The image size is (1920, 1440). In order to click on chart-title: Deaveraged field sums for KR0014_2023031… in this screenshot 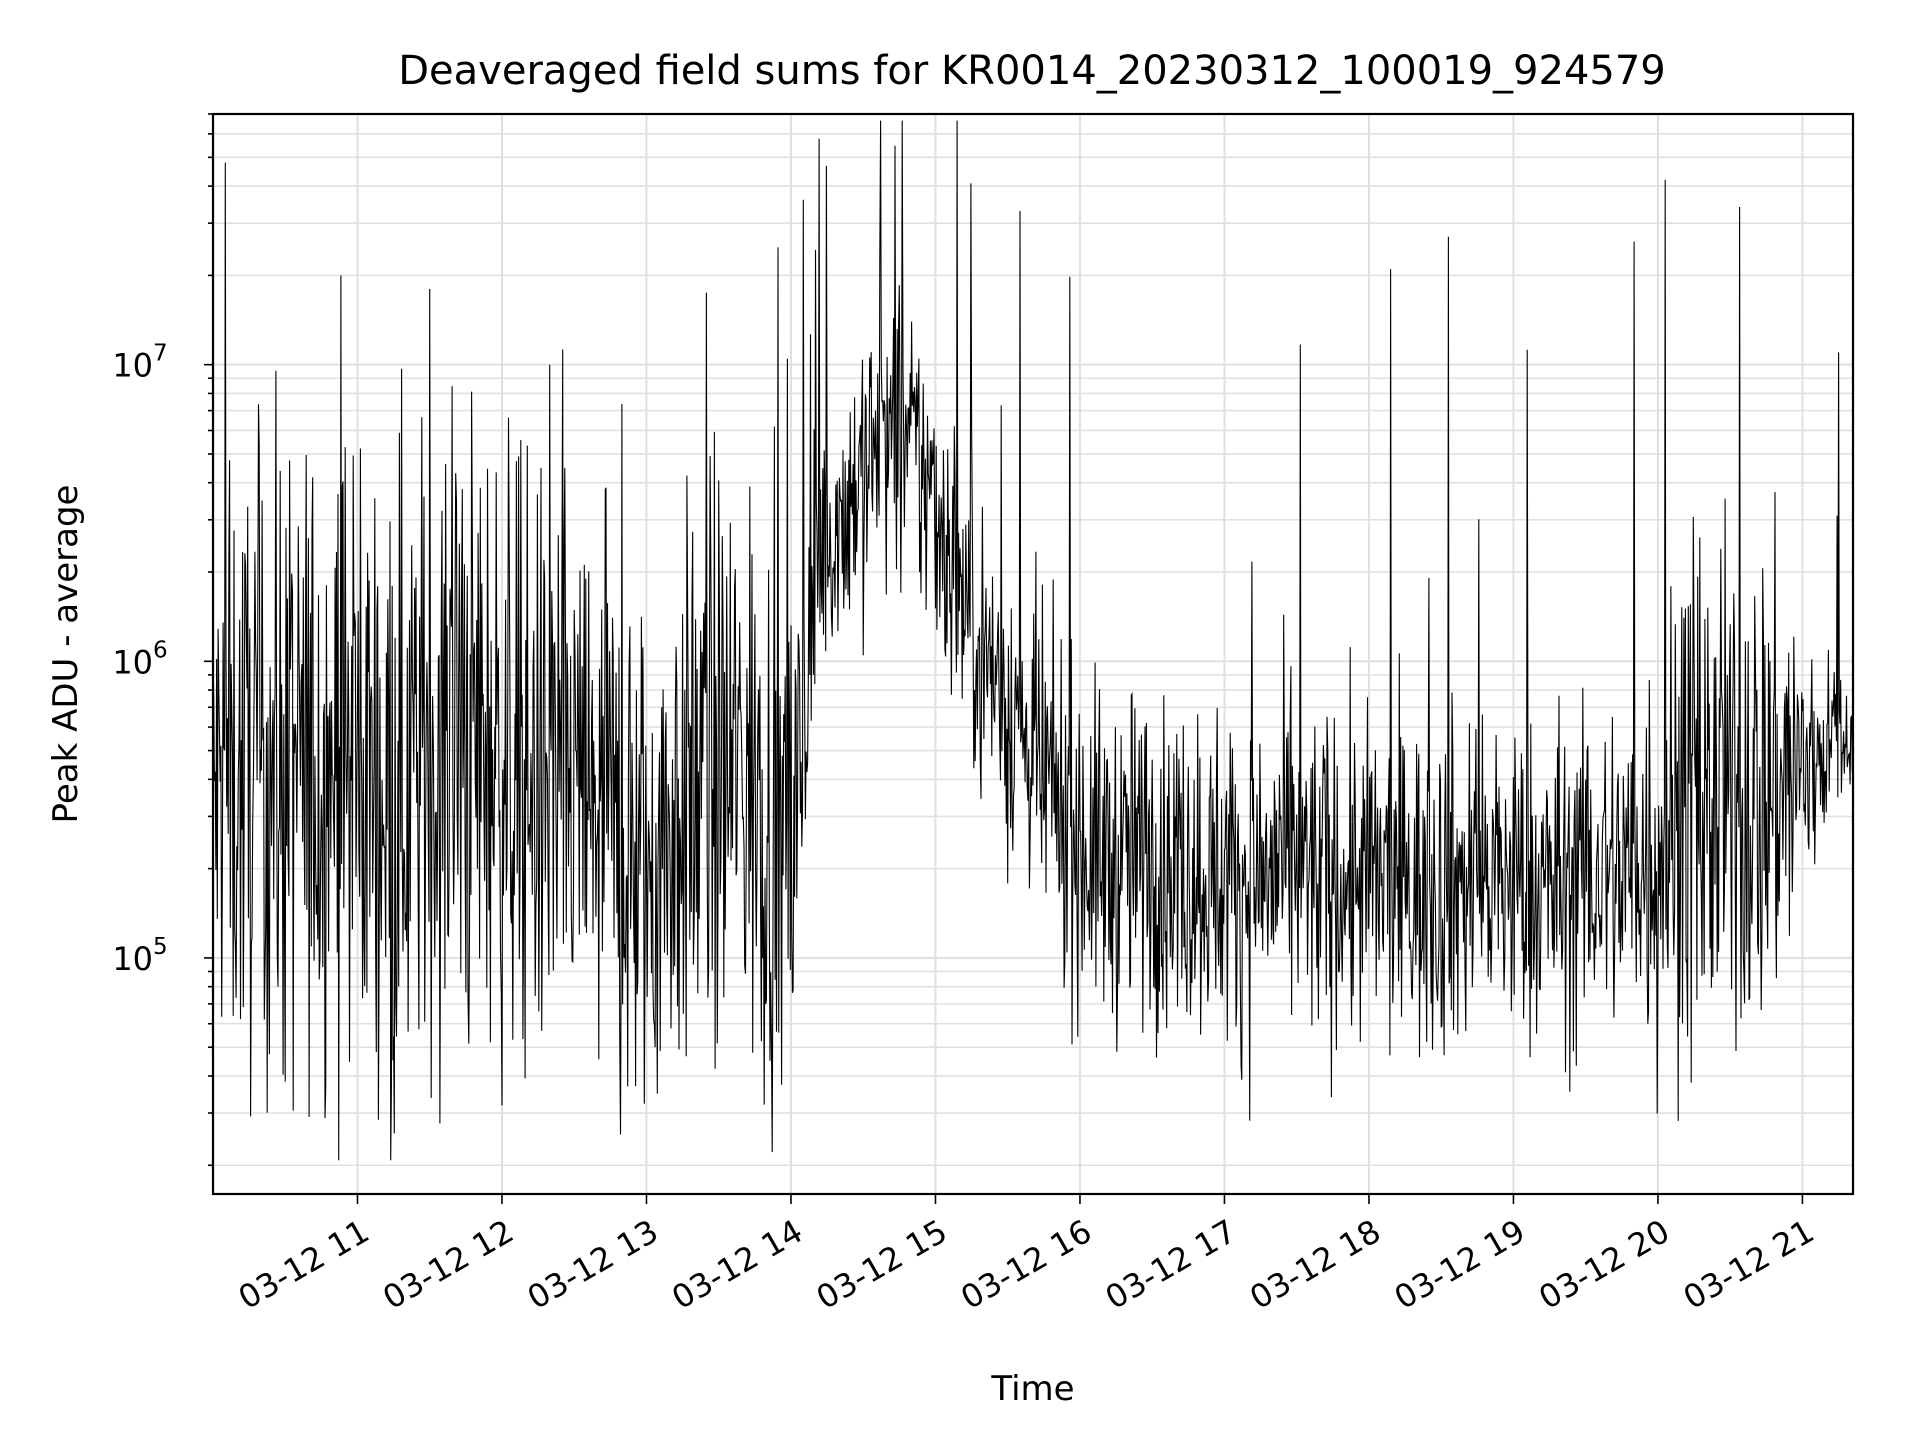, I will do `click(1032, 71)`.